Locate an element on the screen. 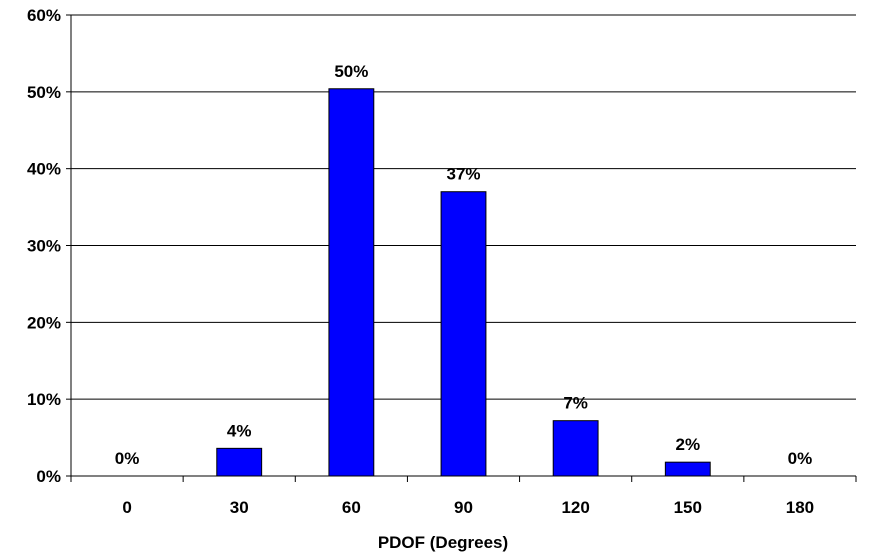 The height and width of the screenshot is (558, 876). y-tick-label: 20% is located at coordinates (44, 322).